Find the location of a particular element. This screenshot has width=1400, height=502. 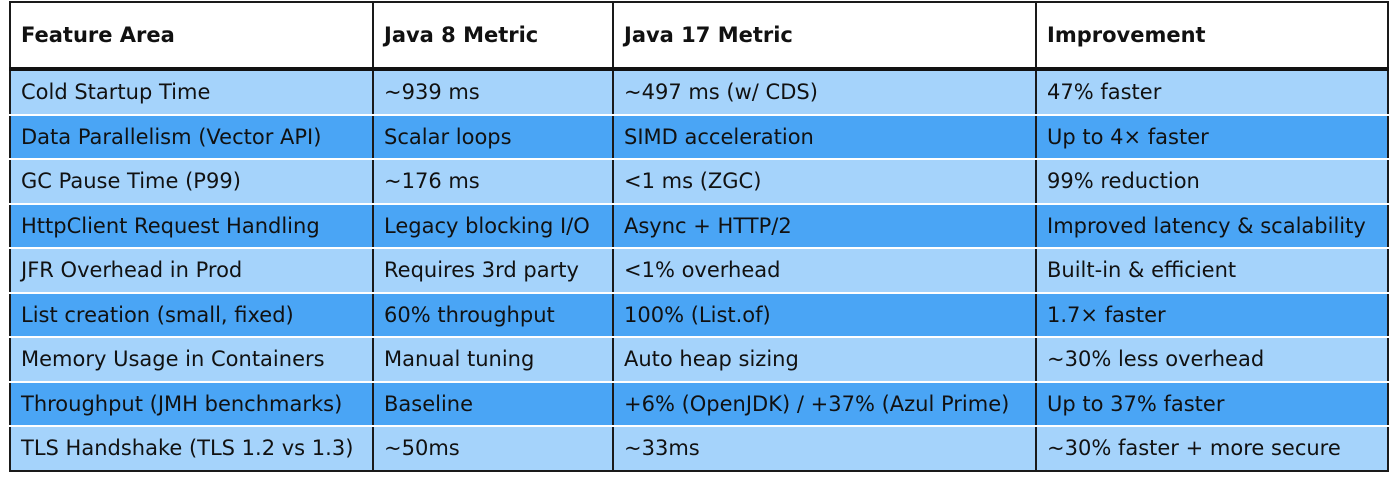

cell-java-17-metric: <1% overhead is located at coordinates (824, 270).